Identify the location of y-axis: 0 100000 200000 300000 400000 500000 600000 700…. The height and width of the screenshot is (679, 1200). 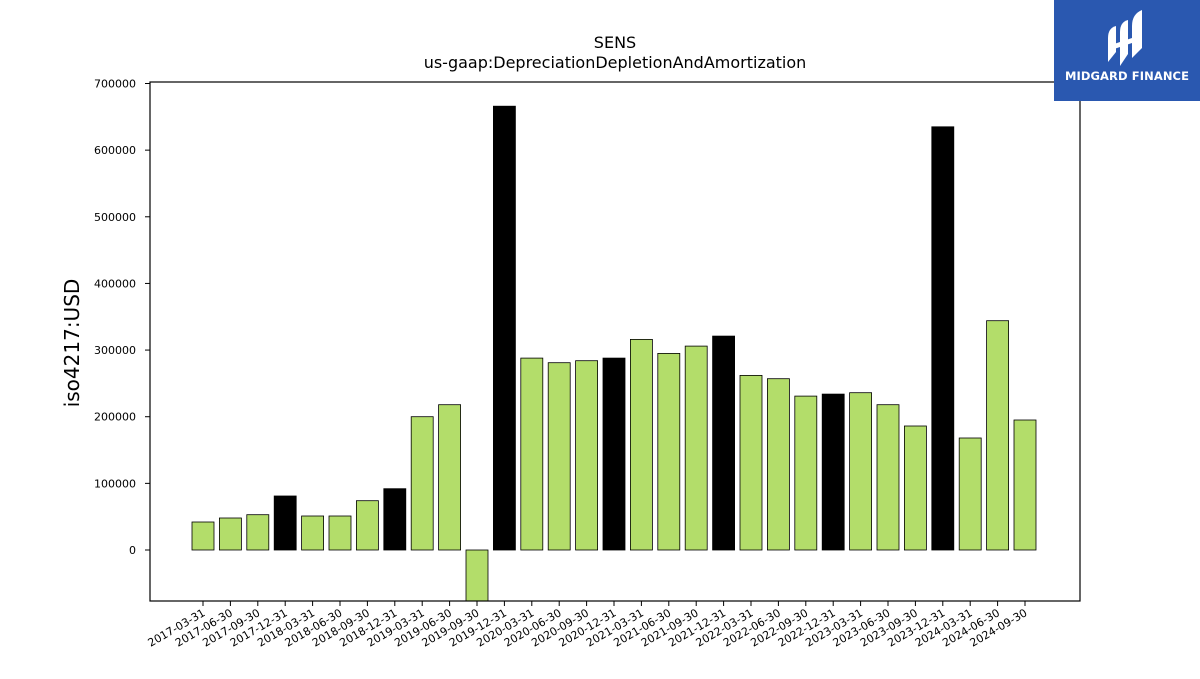
(122, 317).